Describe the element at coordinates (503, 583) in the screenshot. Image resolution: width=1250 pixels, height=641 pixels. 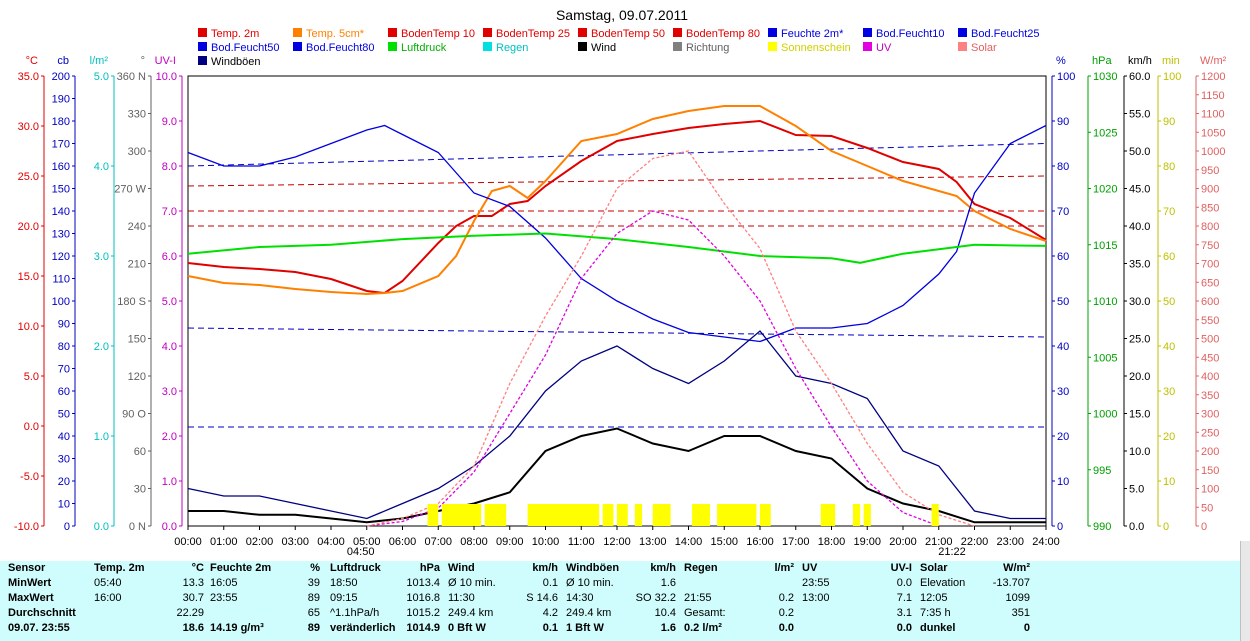
I see `stats-row: Ø 10 min. 0.1` at that location.